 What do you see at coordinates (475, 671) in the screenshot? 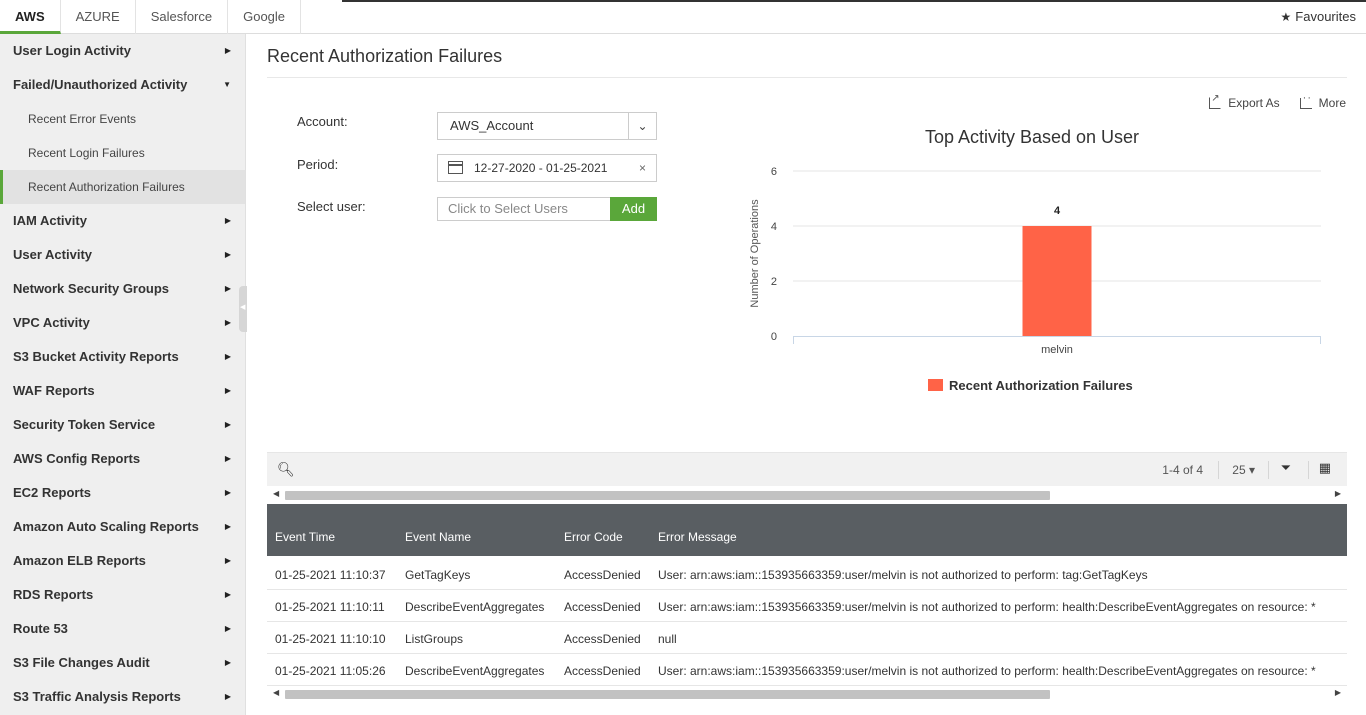
I see `cell-event-name: DescribeEventAggregates` at bounding box center [475, 671].